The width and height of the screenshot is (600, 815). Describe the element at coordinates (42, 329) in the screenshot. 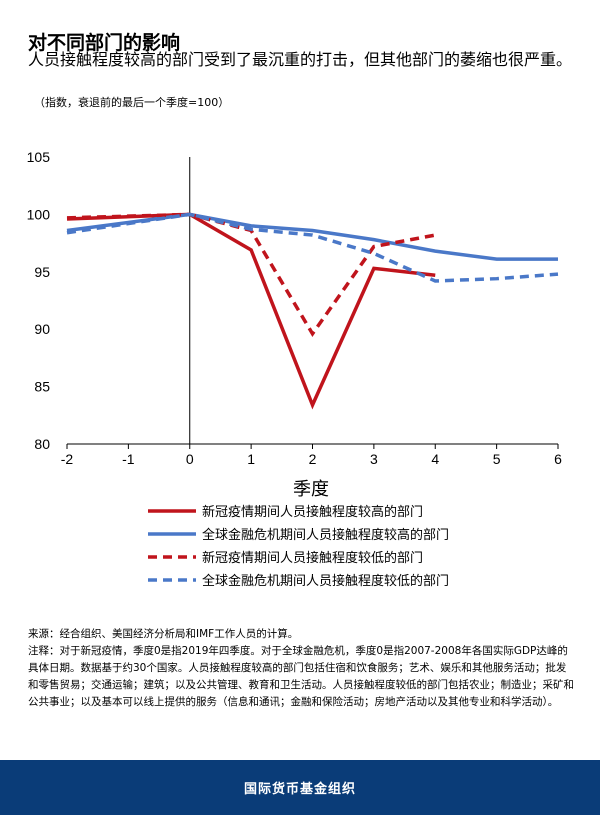

I see `y-tick-label: 90` at that location.